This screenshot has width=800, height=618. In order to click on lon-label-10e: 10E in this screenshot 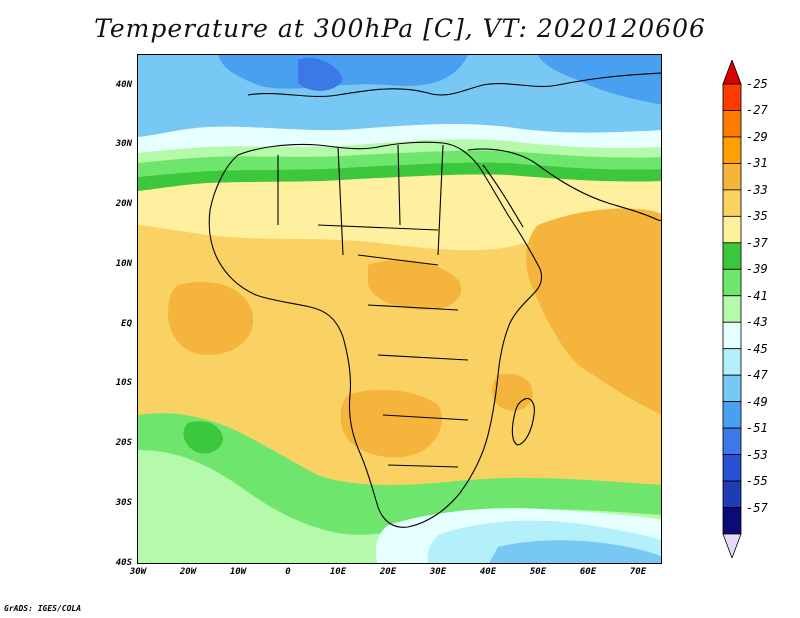, I will do `click(338, 572)`.